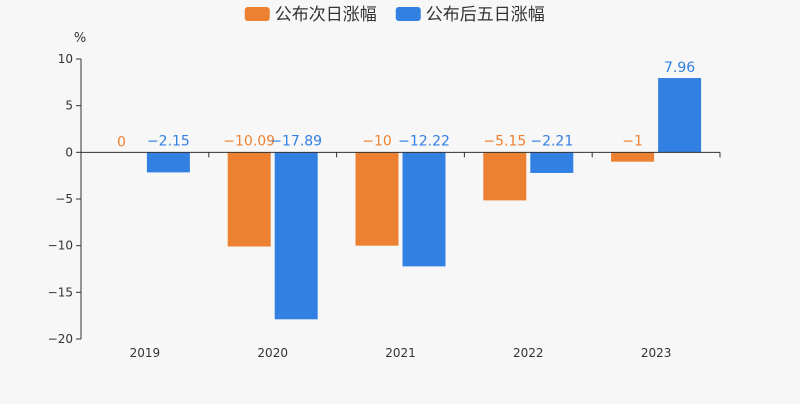 This screenshot has height=404, width=800. What do you see at coordinates (485, 15) in the screenshot?
I see `legend-label: 公布后五日涨幅` at bounding box center [485, 15].